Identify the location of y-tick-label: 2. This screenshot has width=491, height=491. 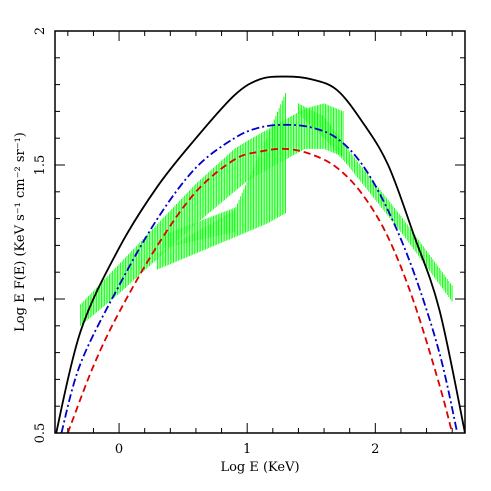
(40, 31).